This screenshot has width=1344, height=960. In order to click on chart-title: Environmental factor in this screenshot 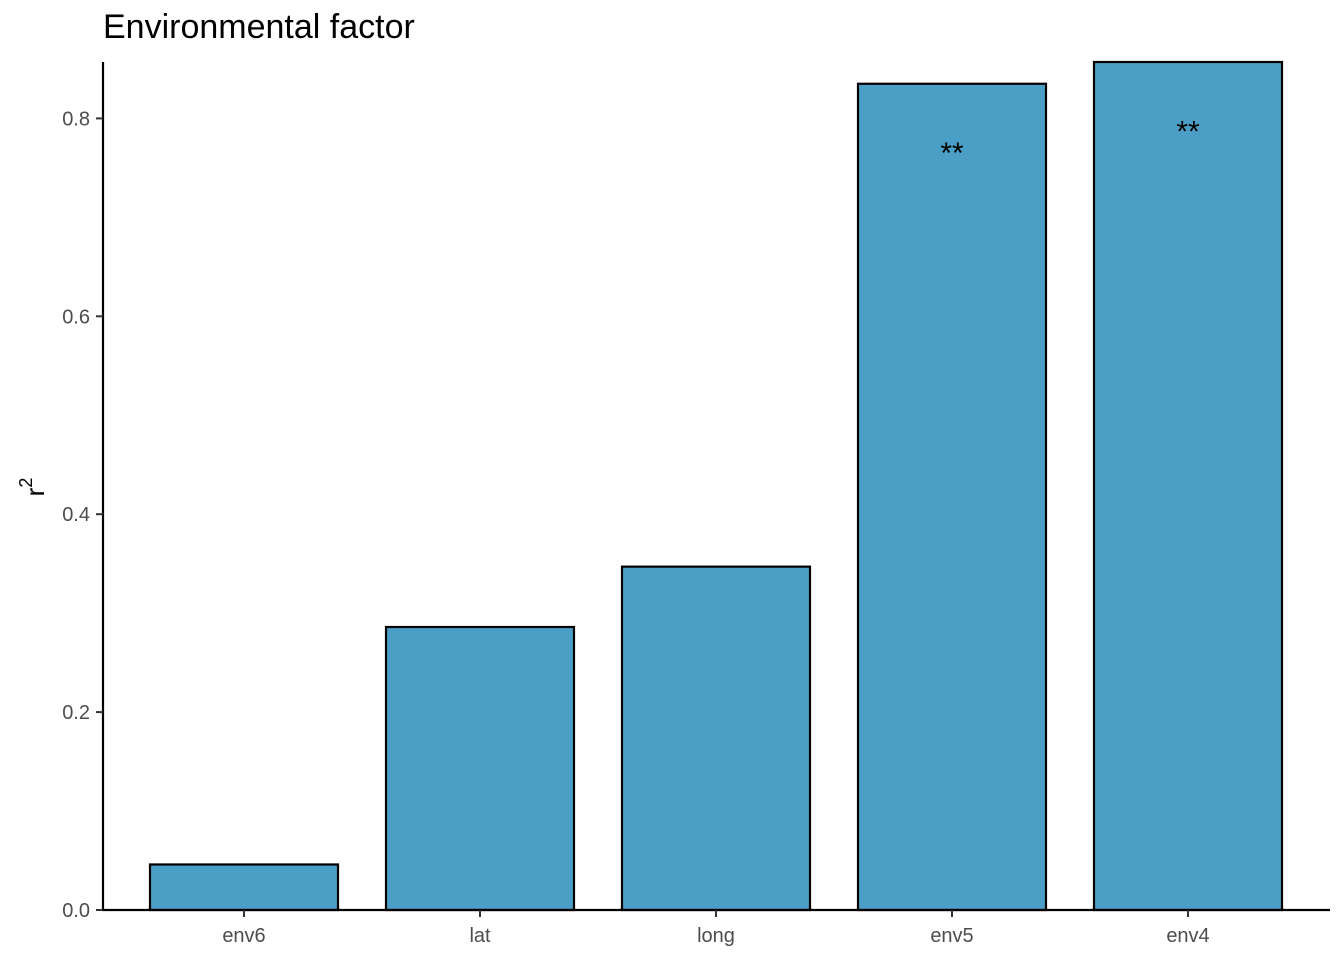, I will do `click(259, 27)`.